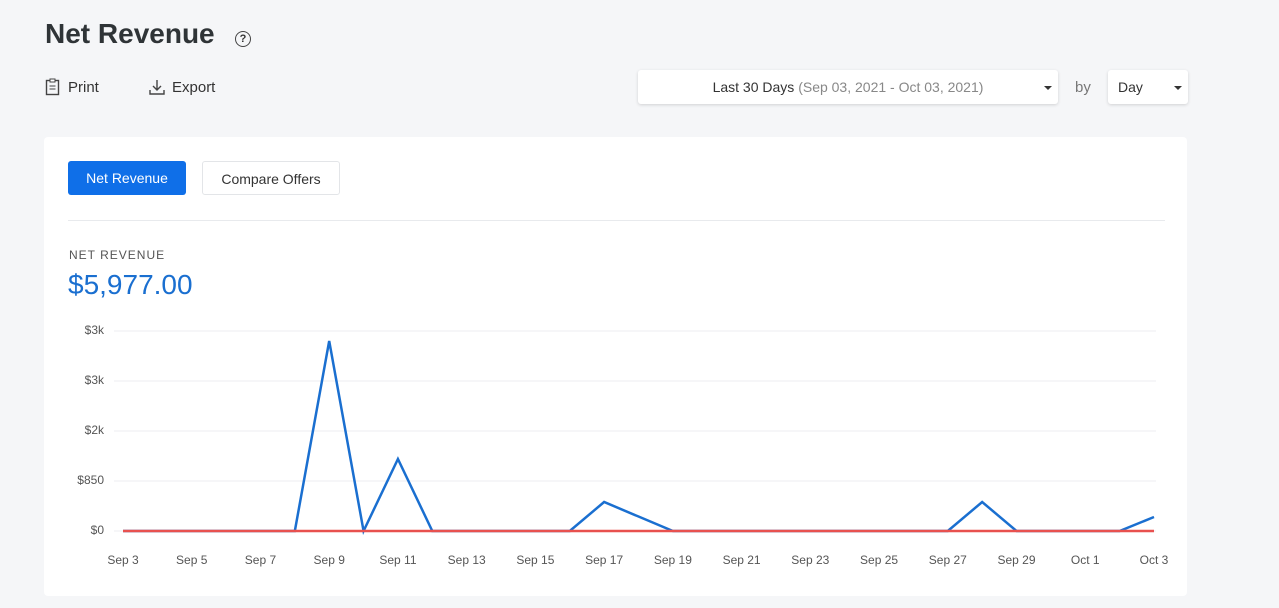  What do you see at coordinates (52, 87) in the screenshot?
I see `print-icon` at bounding box center [52, 87].